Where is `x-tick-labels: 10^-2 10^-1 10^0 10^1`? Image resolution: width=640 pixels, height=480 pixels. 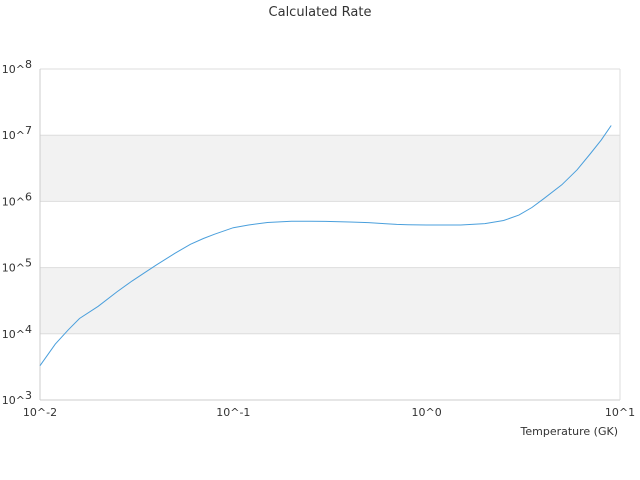 x-tick-labels: 10^-2 10^-1 10^0 10^1 is located at coordinates (329, 412).